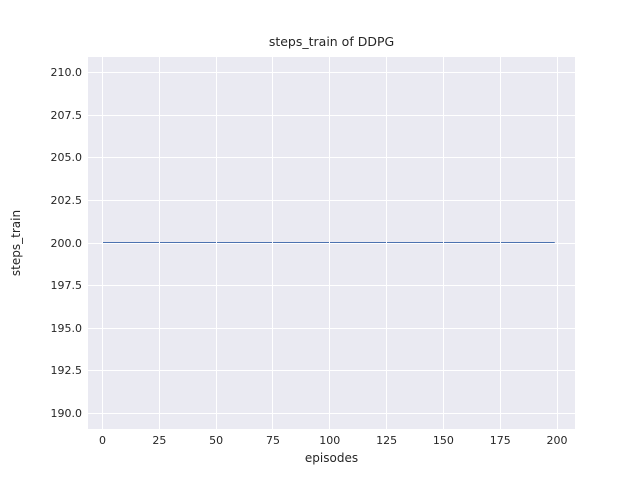  I want to click on y-tick-label: 190.0, so click(66, 414).